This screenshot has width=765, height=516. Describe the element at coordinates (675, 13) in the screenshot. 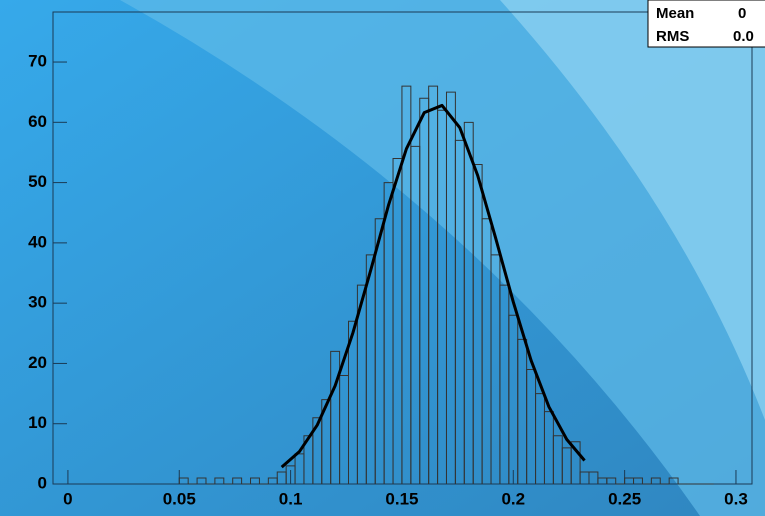

I see `stats-label: Mean` at that location.